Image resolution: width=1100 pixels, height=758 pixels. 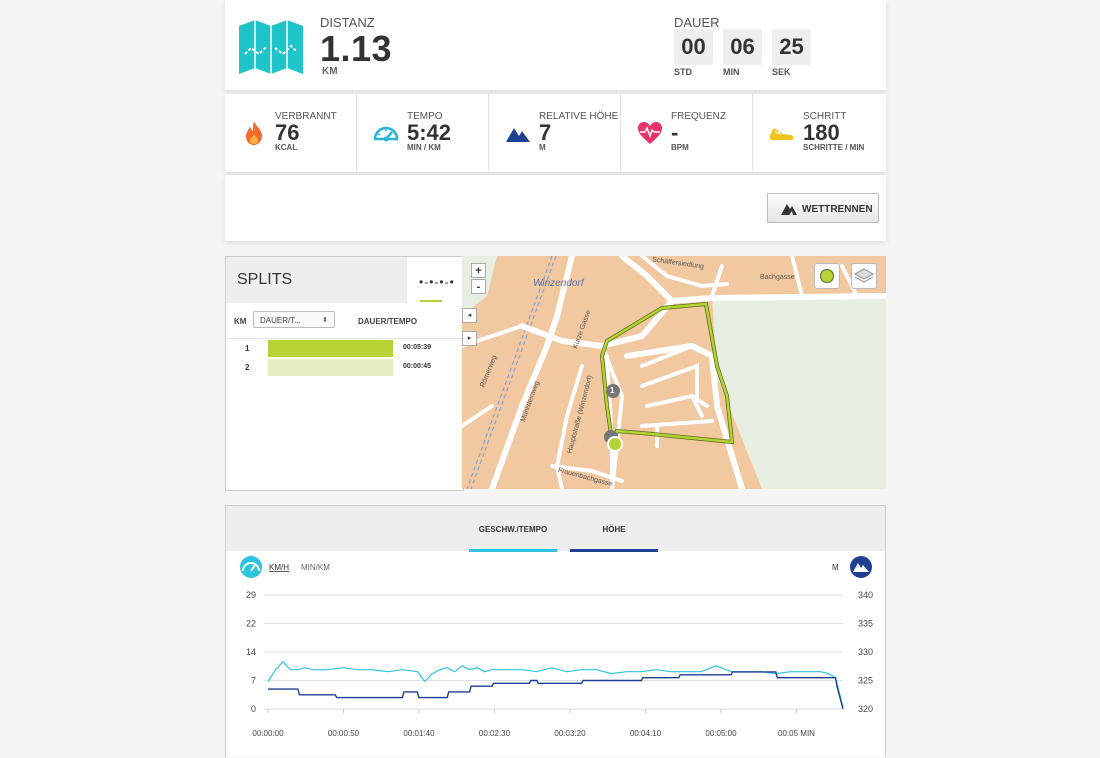 What do you see at coordinates (837, 209) in the screenshot?
I see `race-button-label: WETTRENNEN` at bounding box center [837, 209].